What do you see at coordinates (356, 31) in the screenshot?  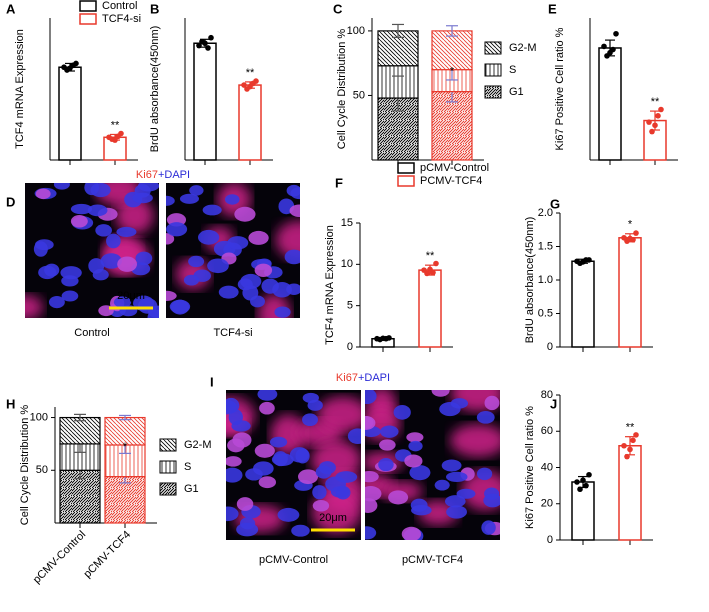 I see `y-tick-label: 100` at bounding box center [356, 31].